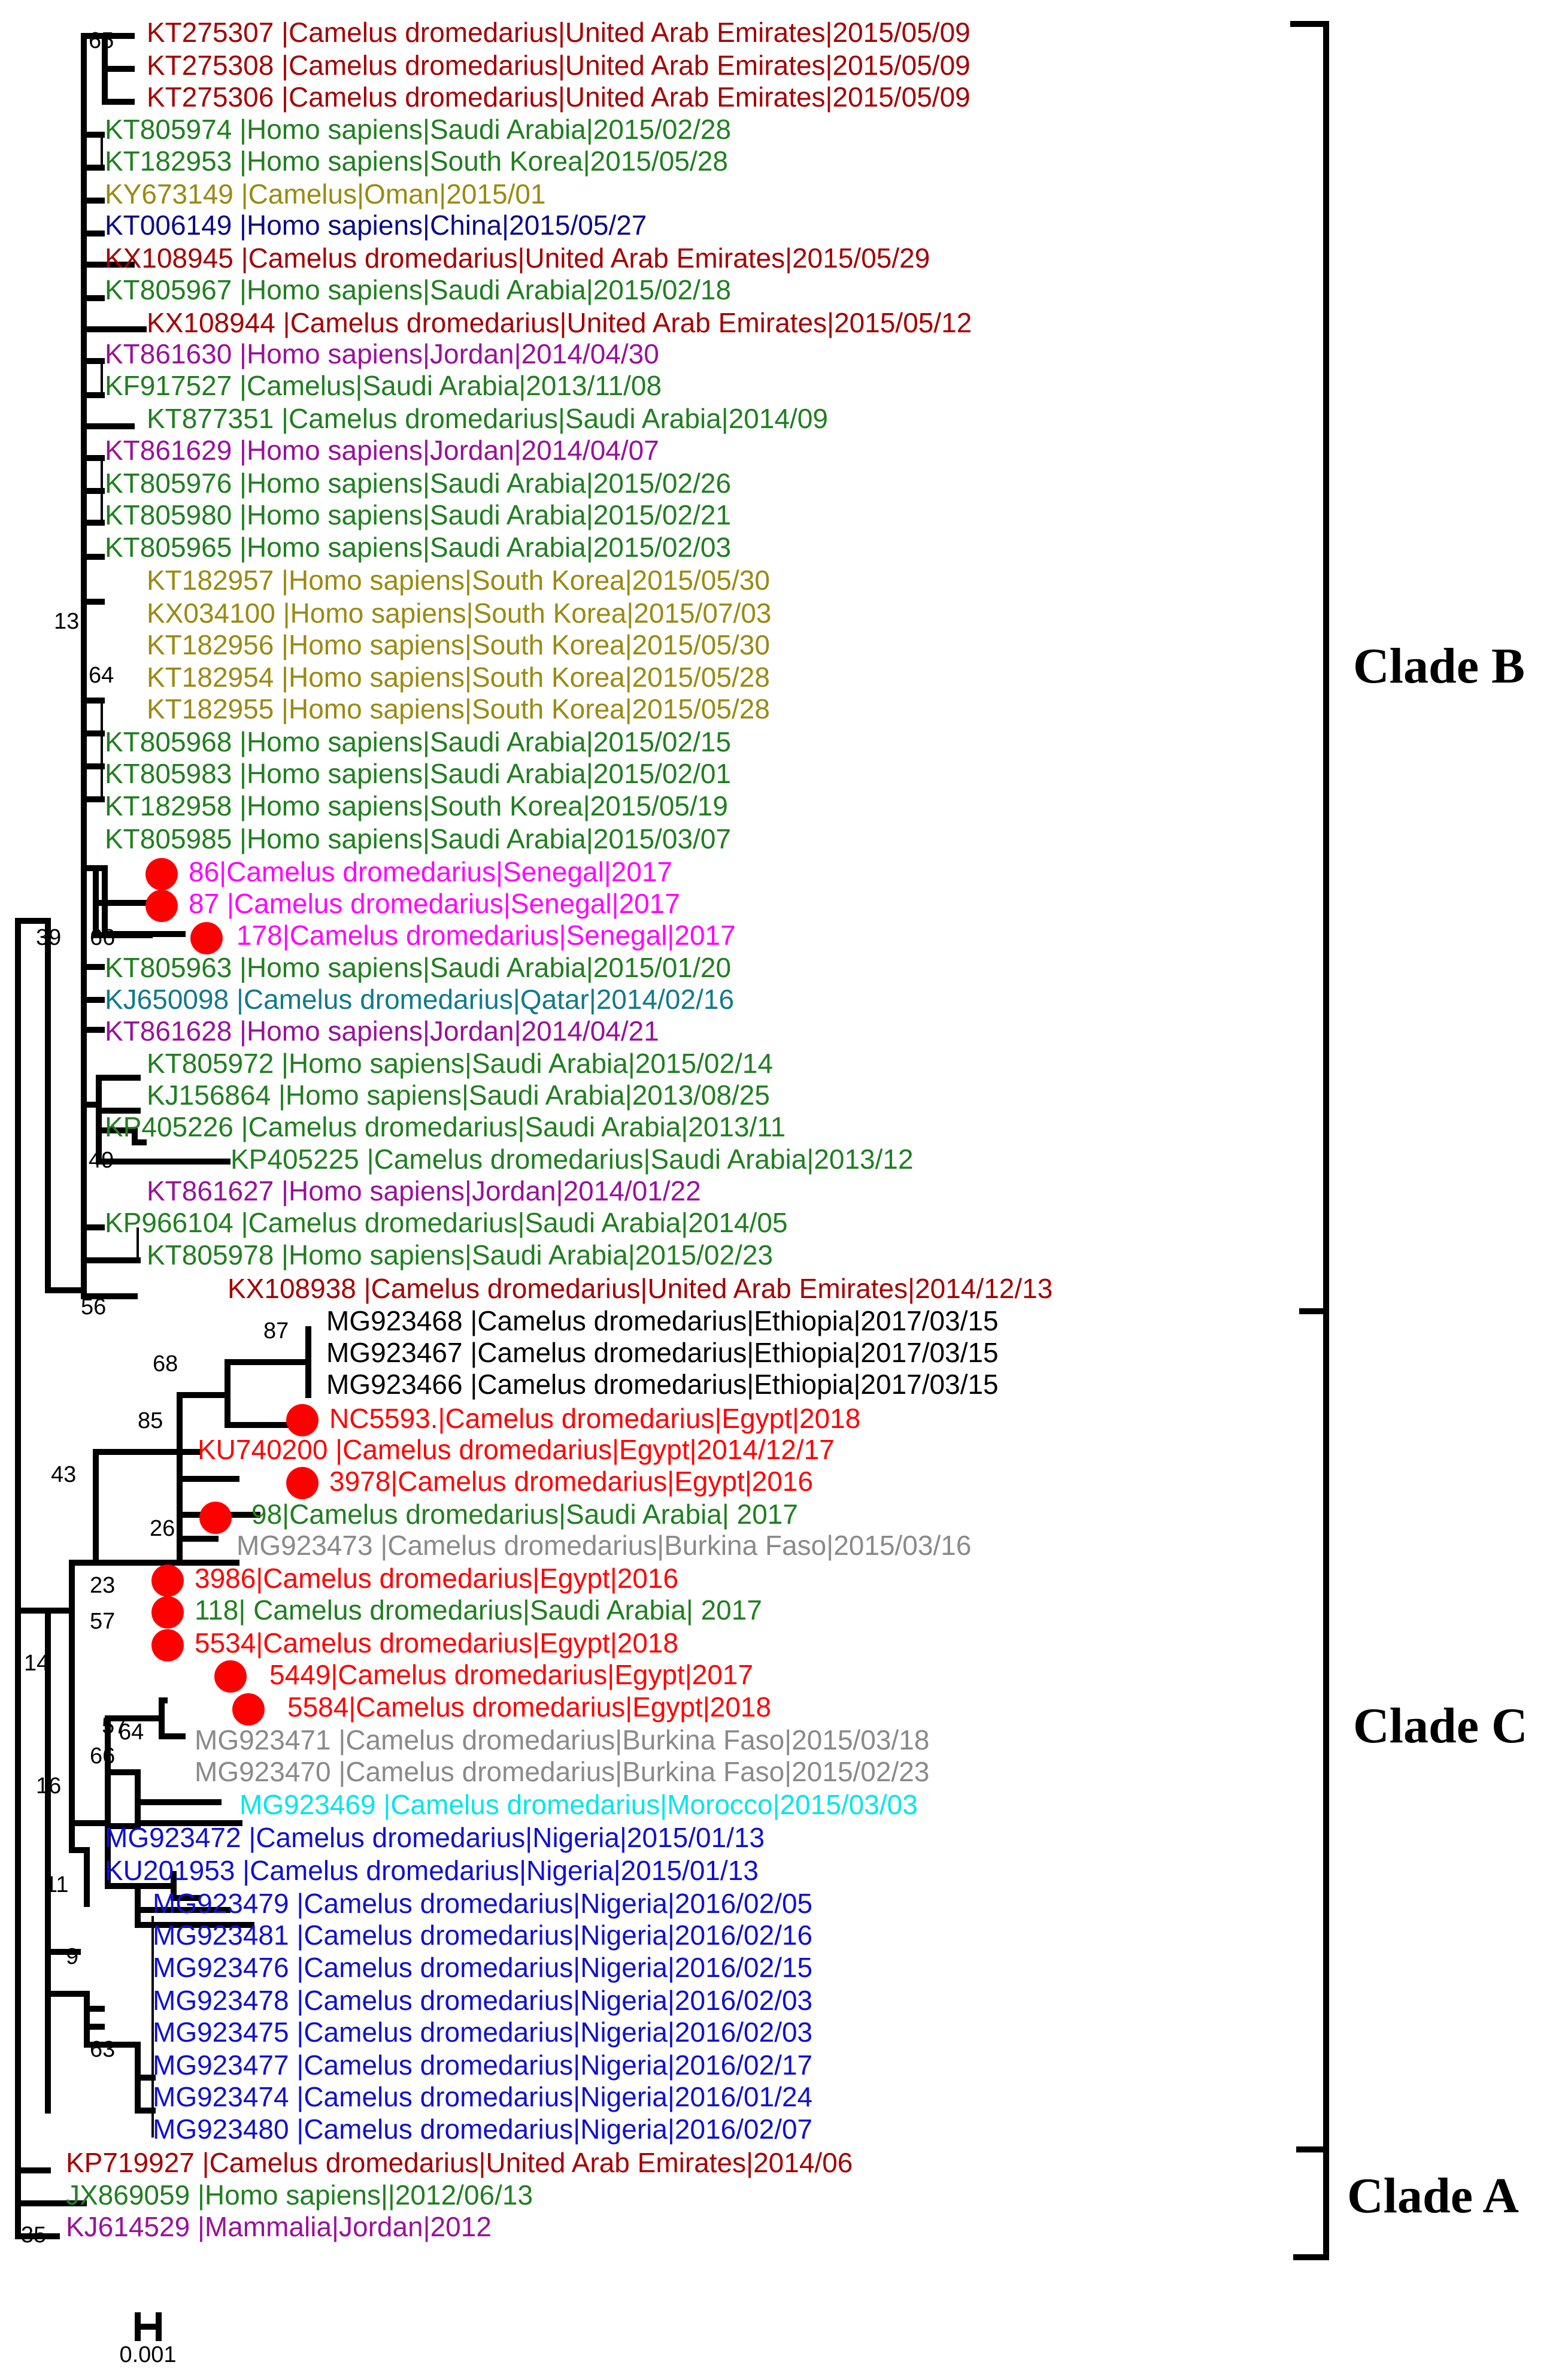 This screenshot has width=1568, height=2368. I want to click on bootstrap-value: 39, so click(48, 937).